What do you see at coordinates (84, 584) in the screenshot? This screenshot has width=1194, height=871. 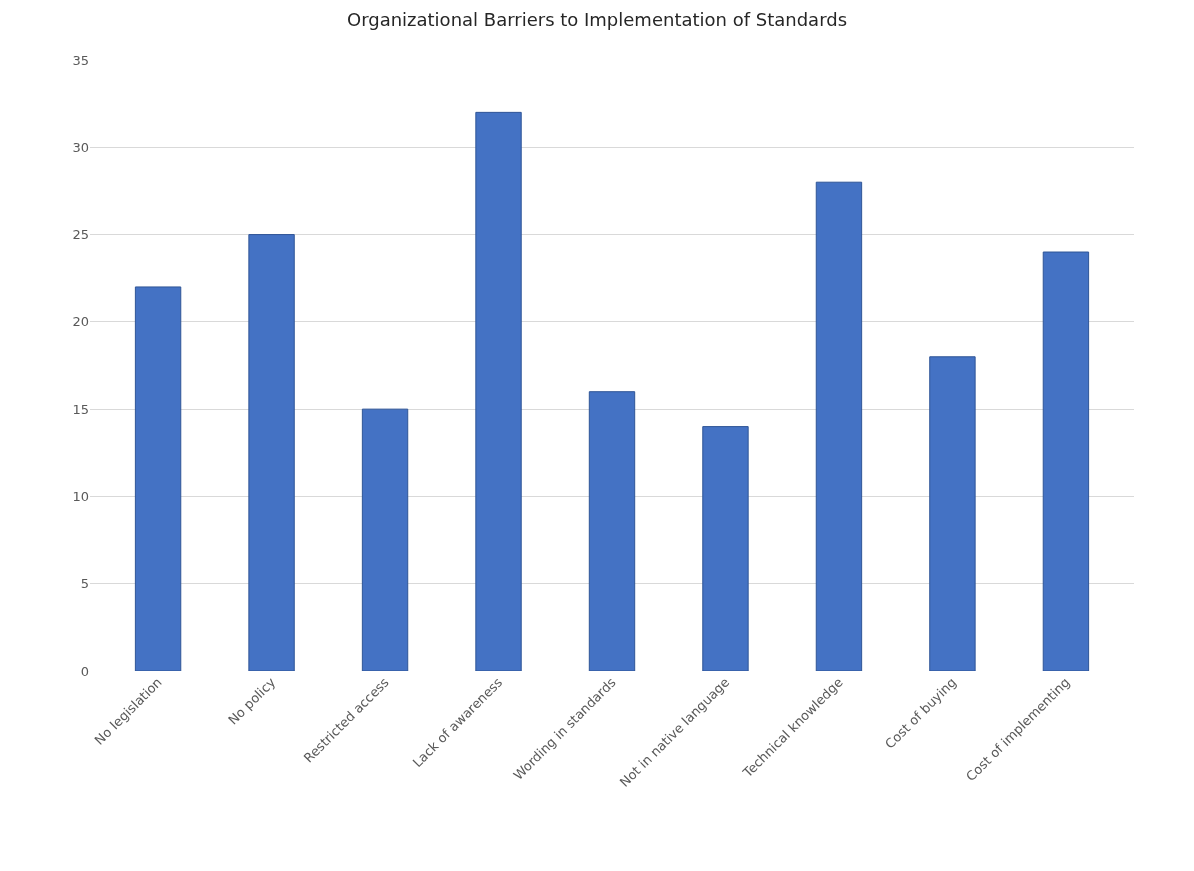 I see `y-tick-label: 5` at bounding box center [84, 584].